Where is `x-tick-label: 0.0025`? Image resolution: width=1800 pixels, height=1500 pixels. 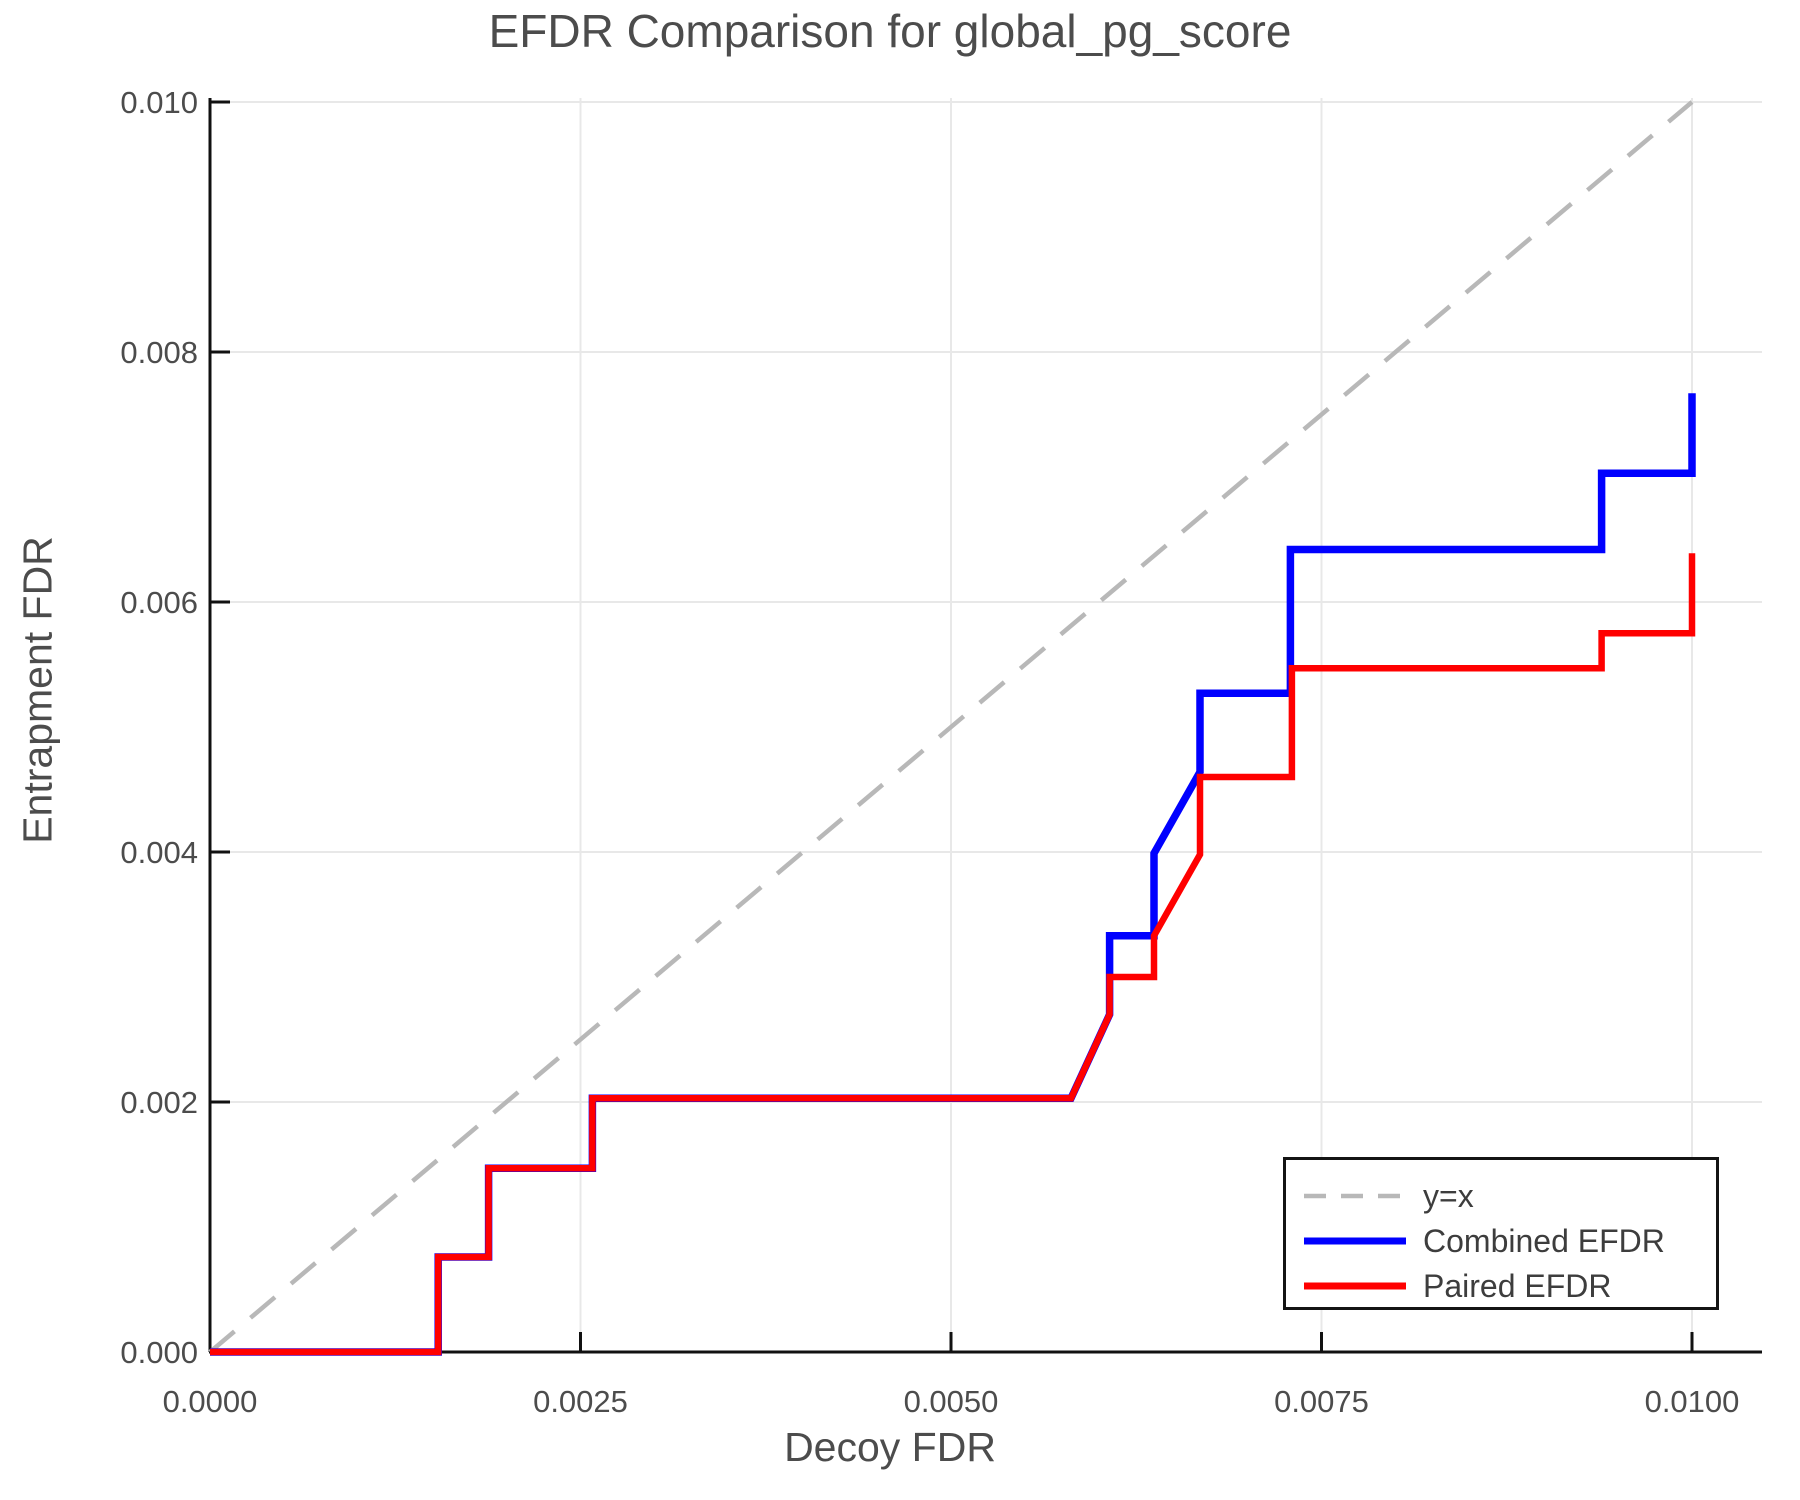 x-tick-label: 0.0025 is located at coordinates (580, 1401).